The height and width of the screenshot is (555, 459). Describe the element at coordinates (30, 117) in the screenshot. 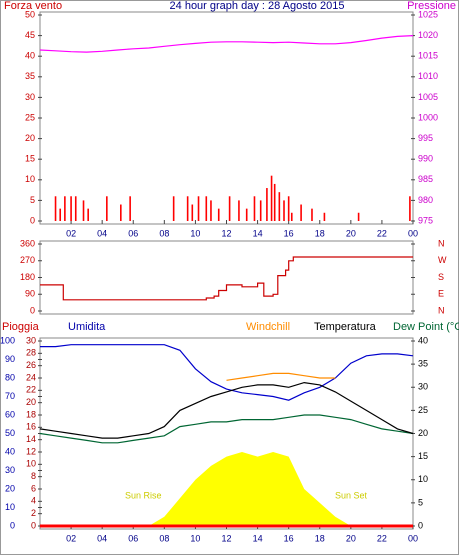

I see `y-tick-label: 25` at that location.